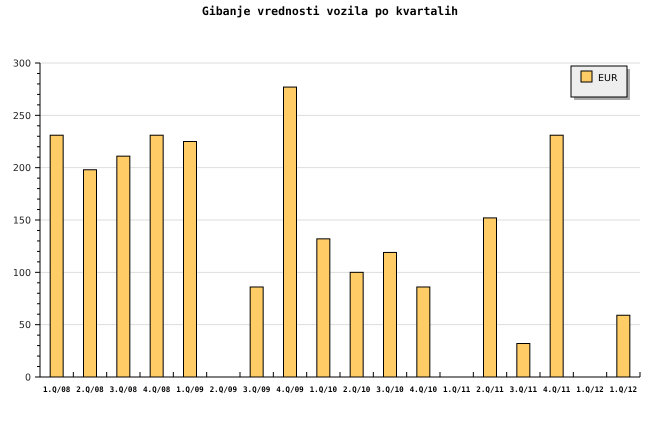 The image size is (660, 440). What do you see at coordinates (27, 378) in the screenshot?
I see `y-tick-label: 0` at bounding box center [27, 378].